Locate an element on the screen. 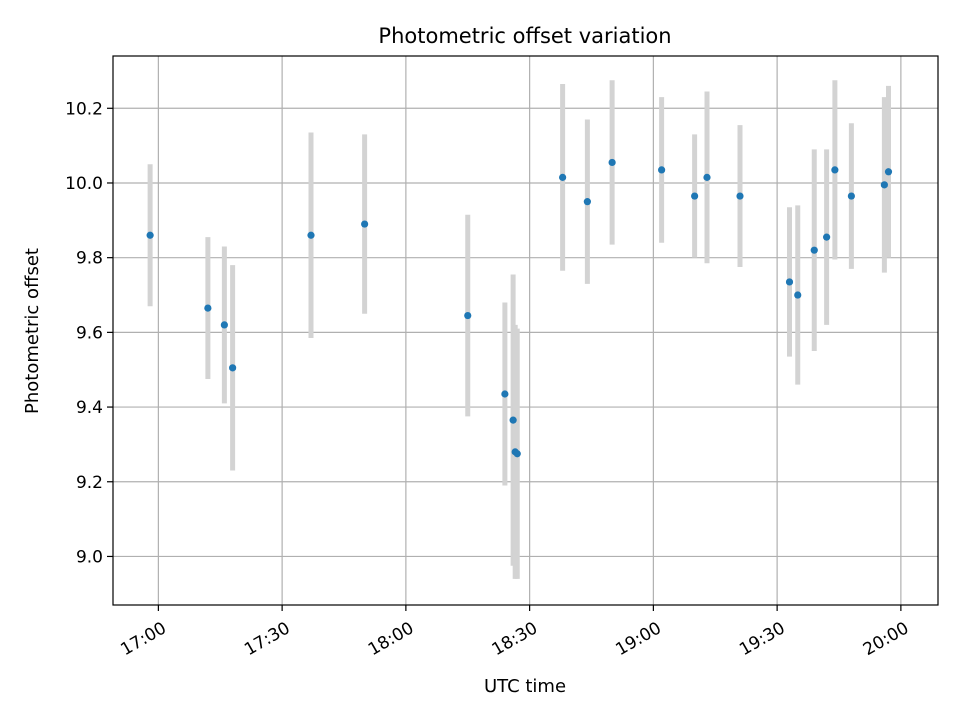  y-tick-label: 10.2 is located at coordinates (84, 109).